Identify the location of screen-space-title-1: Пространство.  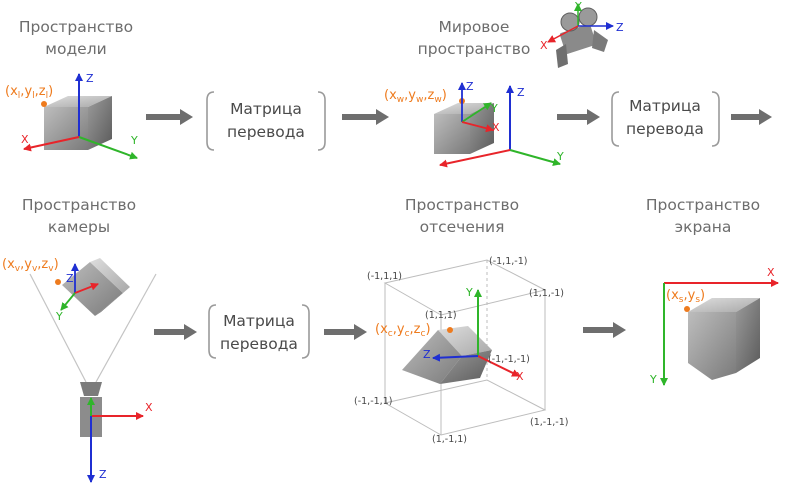
(703, 205).